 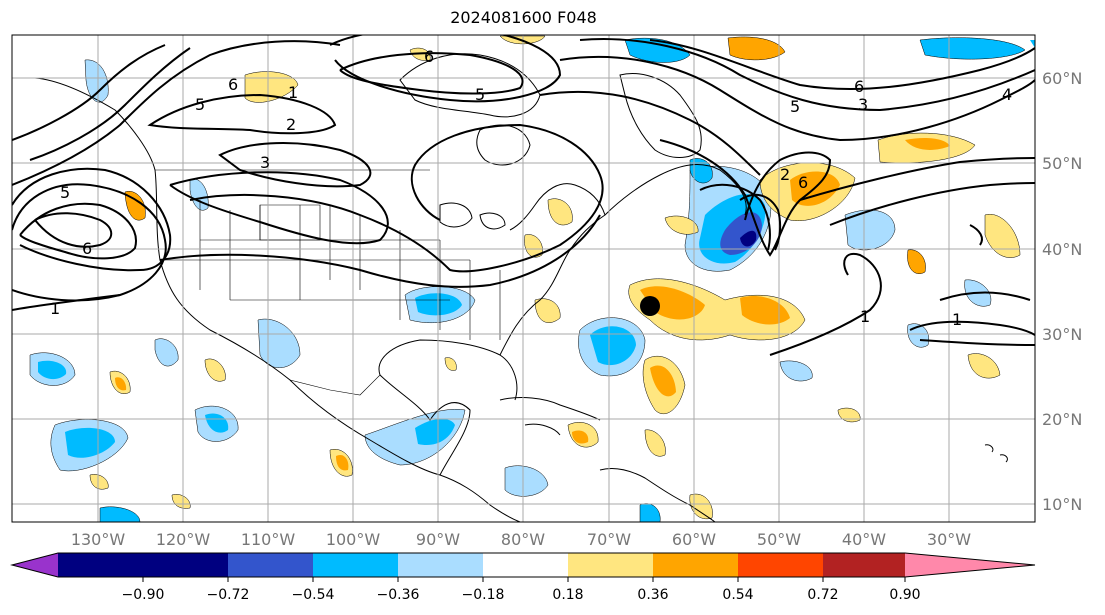 I want to click on lon-label: 70°W, so click(x=609, y=539).